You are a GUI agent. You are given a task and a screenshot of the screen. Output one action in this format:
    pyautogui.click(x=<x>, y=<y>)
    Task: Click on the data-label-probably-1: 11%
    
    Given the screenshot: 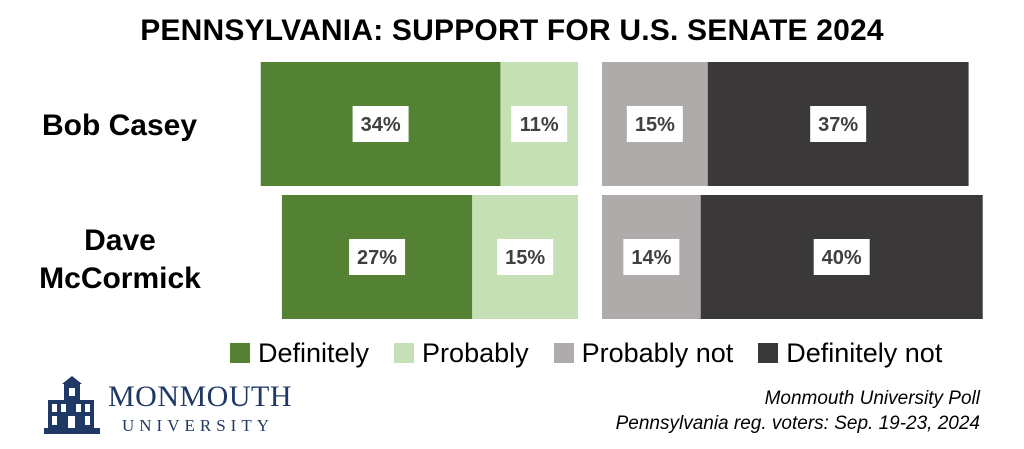 What is the action you would take?
    pyautogui.click(x=539, y=125)
    